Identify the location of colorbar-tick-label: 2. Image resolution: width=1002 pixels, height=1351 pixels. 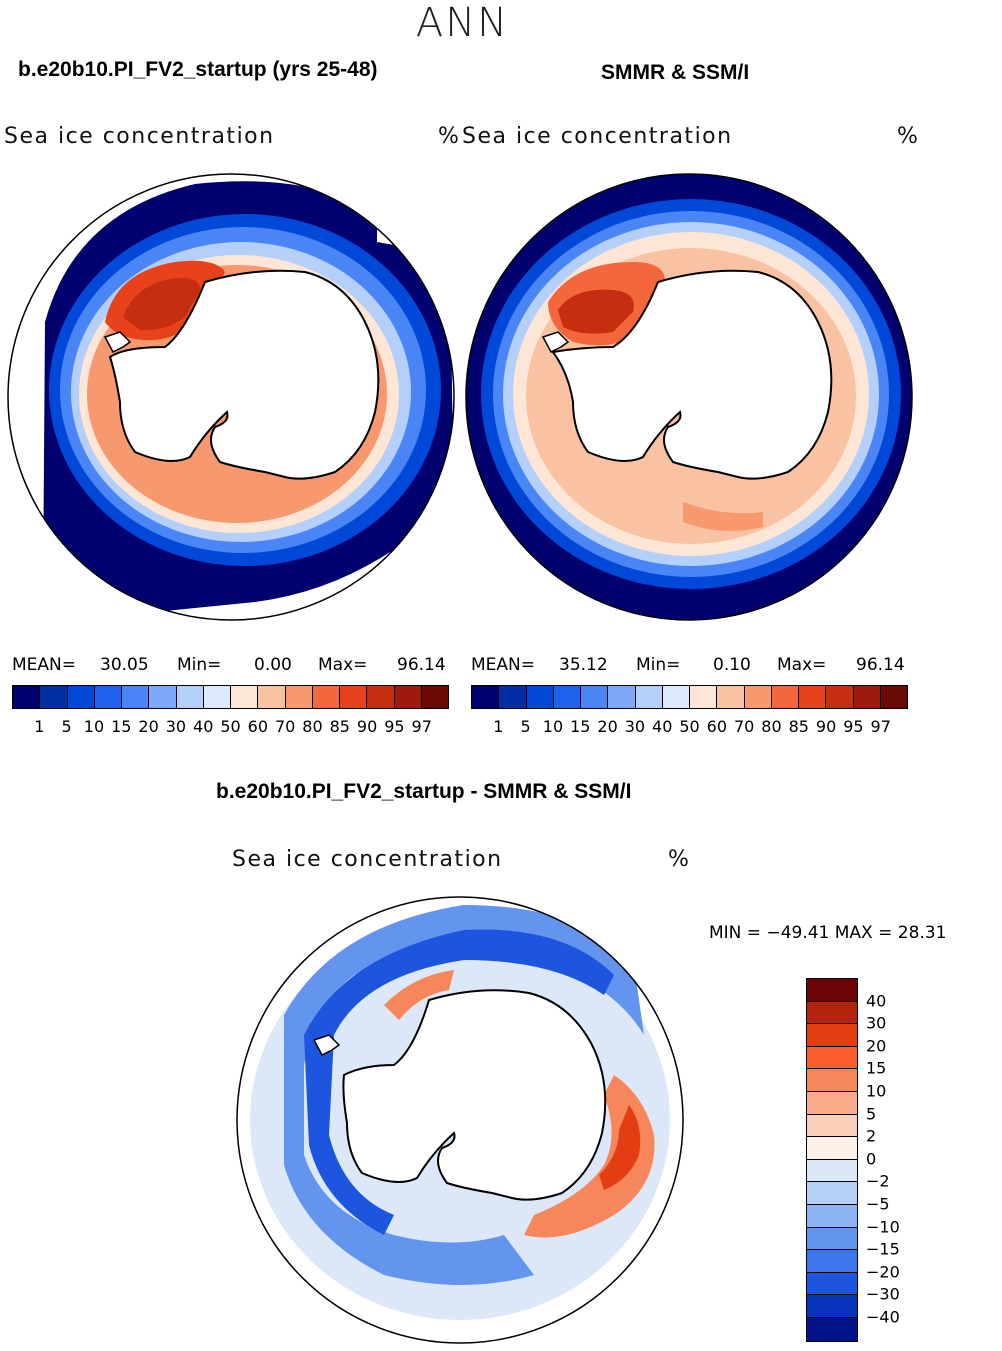
(871, 1136).